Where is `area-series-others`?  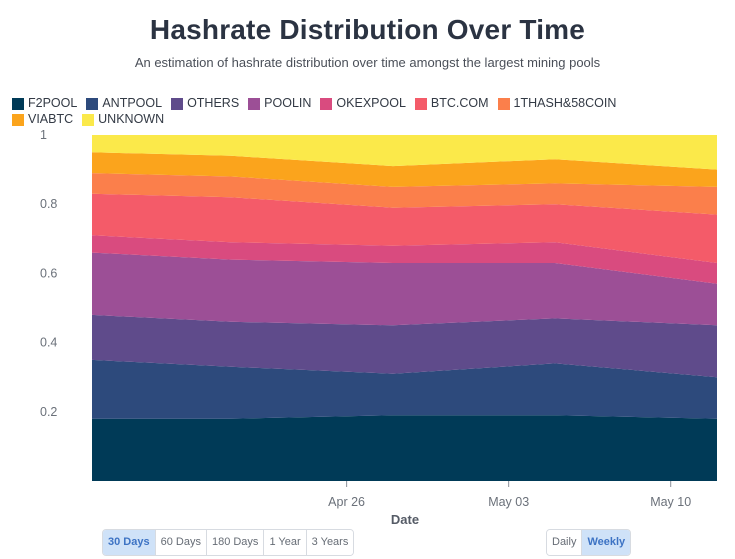 area-series-others is located at coordinates (404, 346).